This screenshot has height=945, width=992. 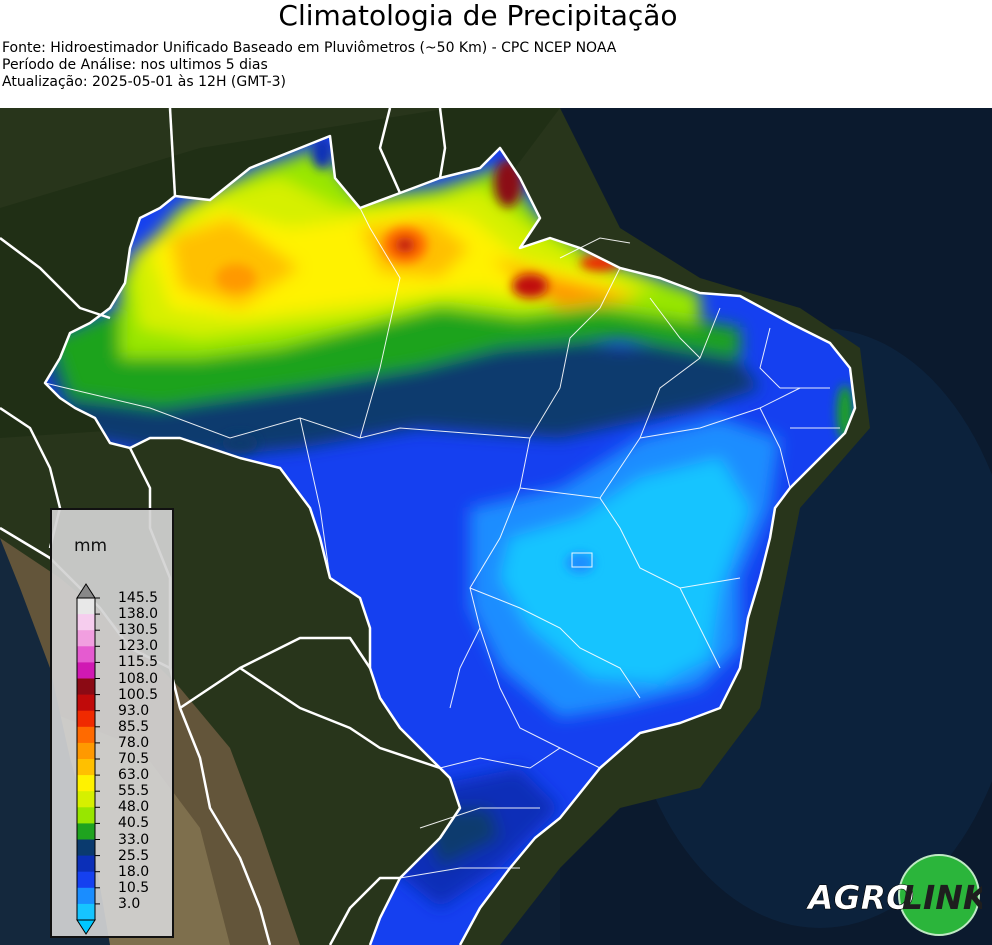 I want to click on legend-tick-label: 85.5, so click(x=134, y=726).